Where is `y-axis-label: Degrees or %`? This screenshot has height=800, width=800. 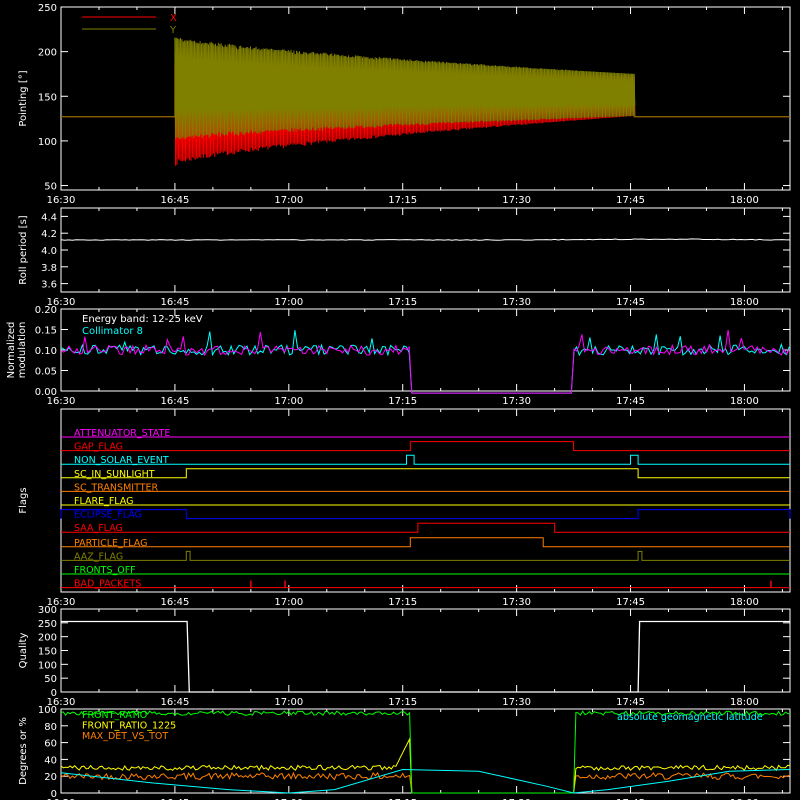 y-axis-label: Degrees or % is located at coordinates (23, 751).